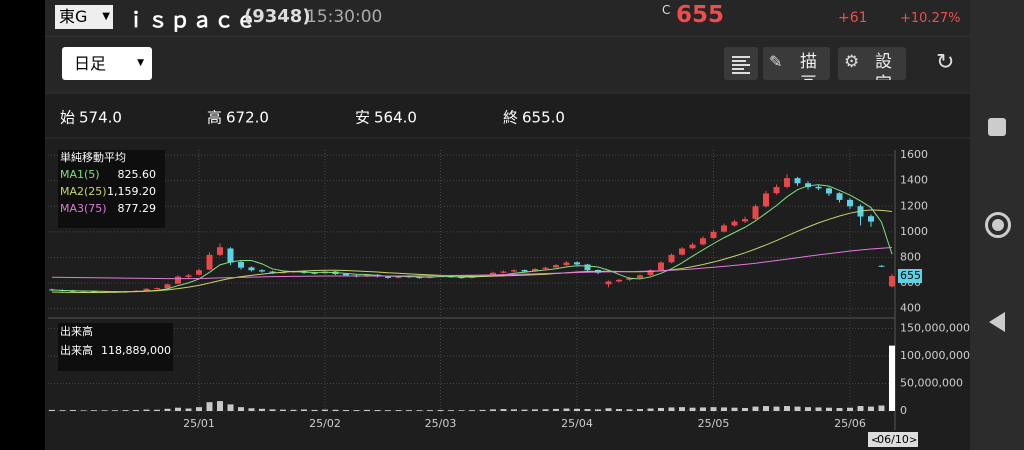 The image size is (1024, 450). I want to click on period-select: 日足 ▼, so click(107, 63).